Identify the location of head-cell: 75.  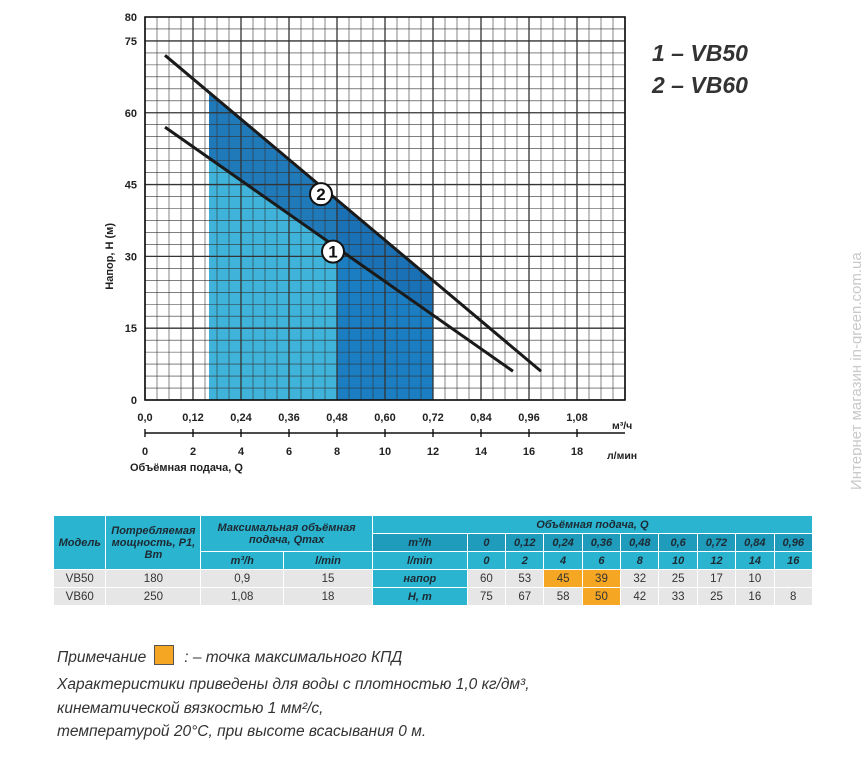
(486, 596).